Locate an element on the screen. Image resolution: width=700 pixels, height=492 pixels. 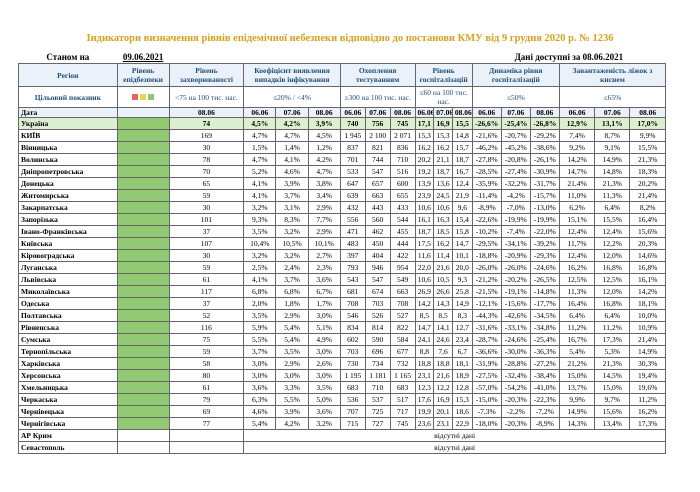
indicator-value: 37 is located at coordinates (206, 303).